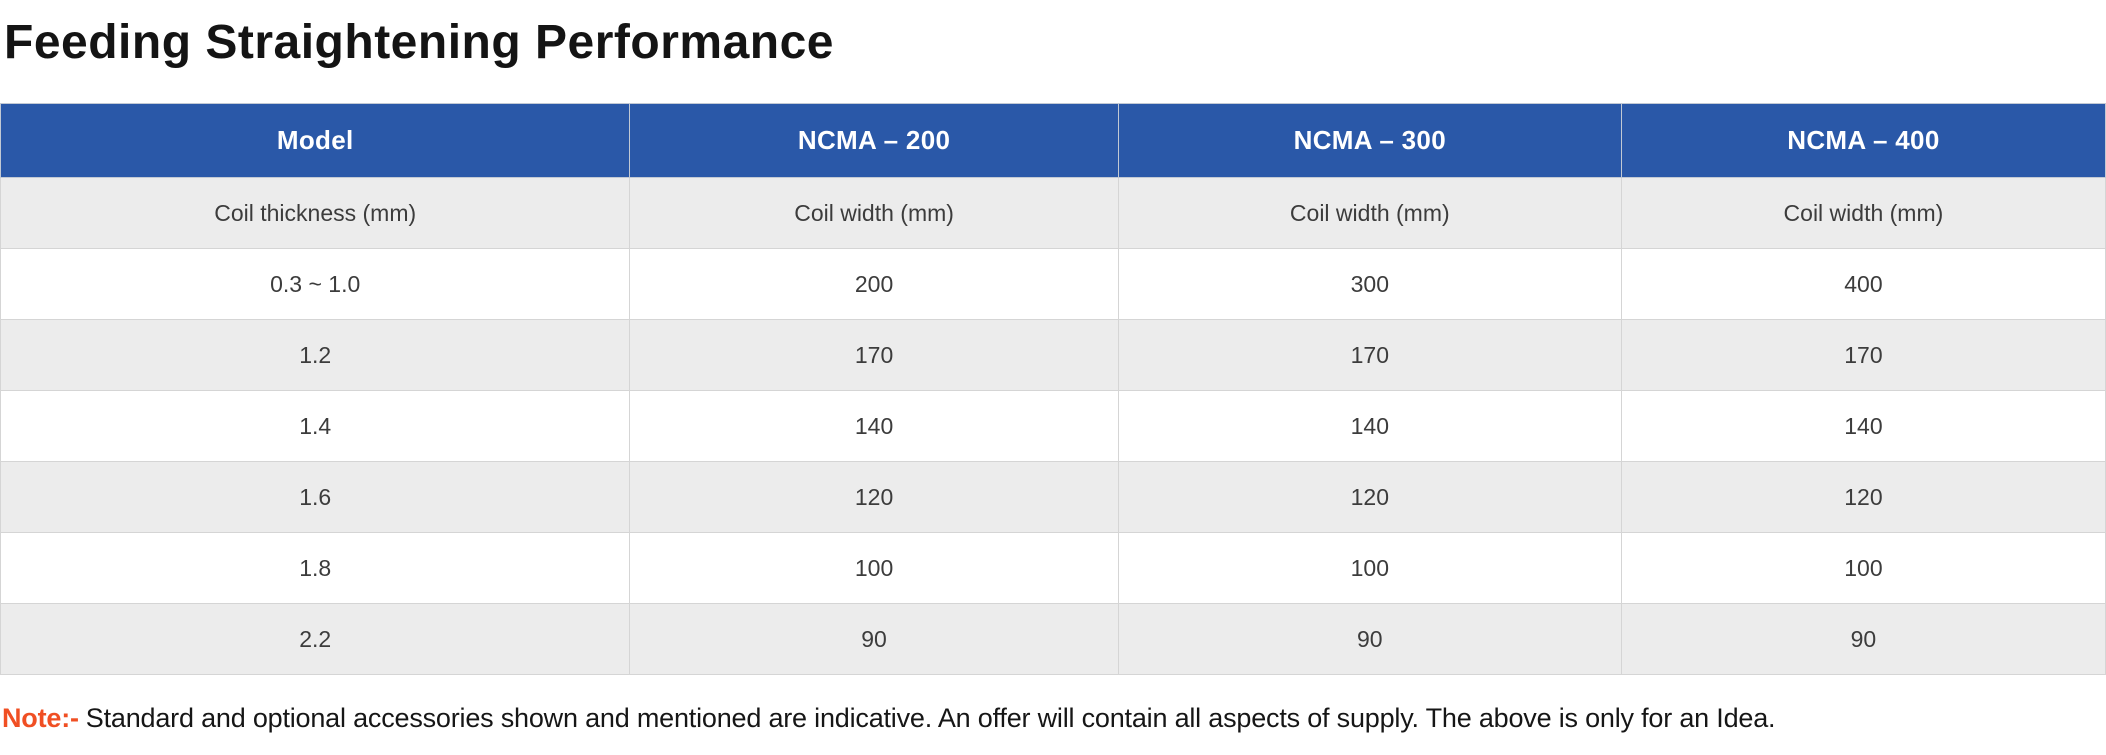 Image resolution: width=2106 pixels, height=755 pixels. I want to click on table-row: 0.3 ~ 1.0 200 300 400, so click(1053, 284).